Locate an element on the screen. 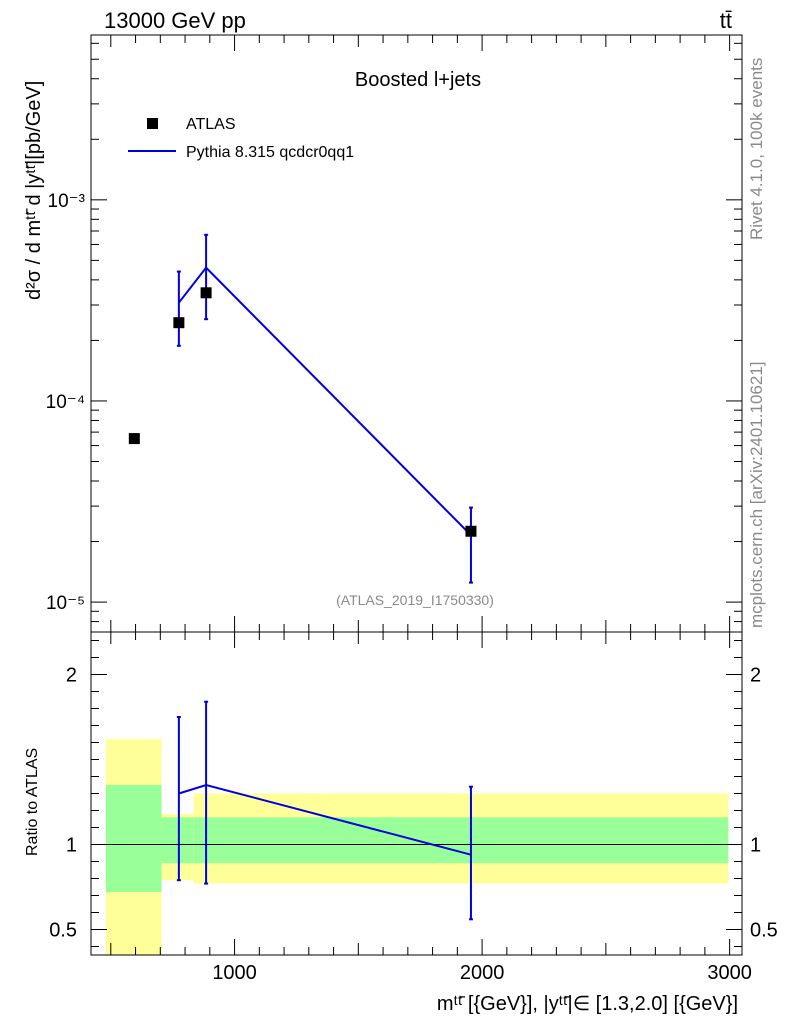  x-axis-label: mᵗᵗ̄ [{GeV}], |yᵗᵗ̄|∈ [1.3,2.0] [{GeV}] is located at coordinates (587, 1004).